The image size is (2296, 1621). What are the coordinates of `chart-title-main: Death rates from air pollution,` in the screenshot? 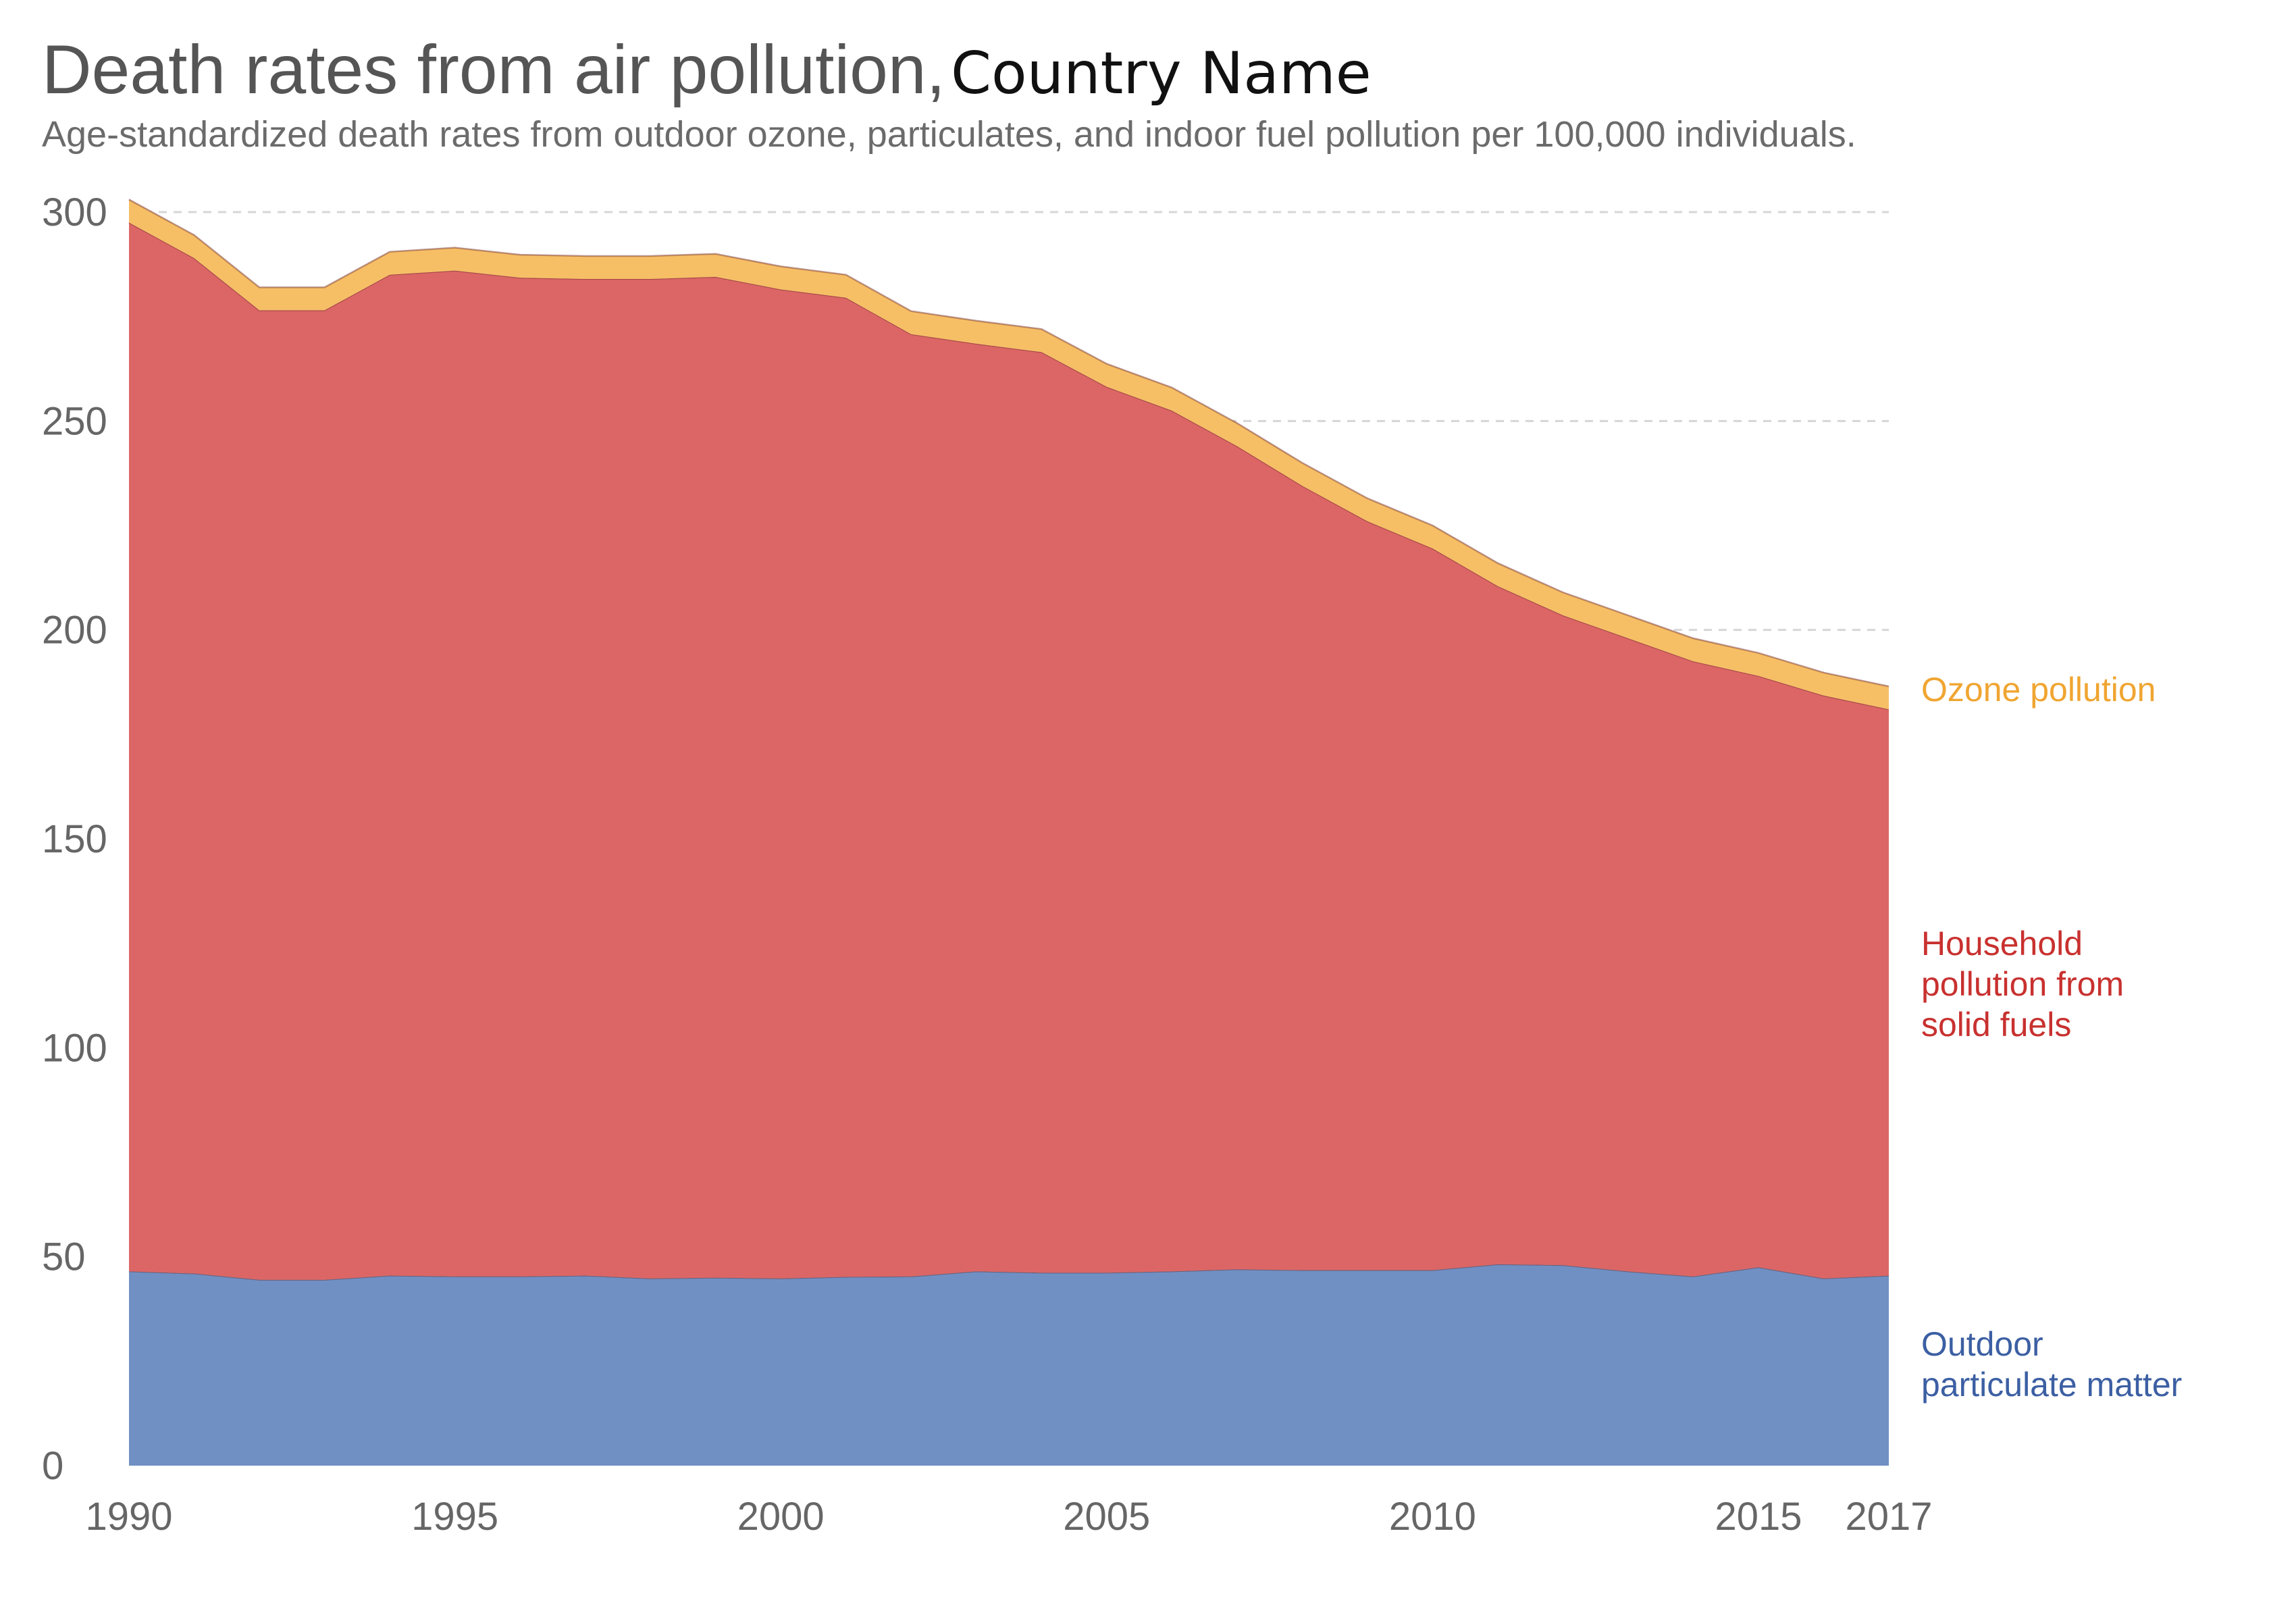 It's located at (494, 69).